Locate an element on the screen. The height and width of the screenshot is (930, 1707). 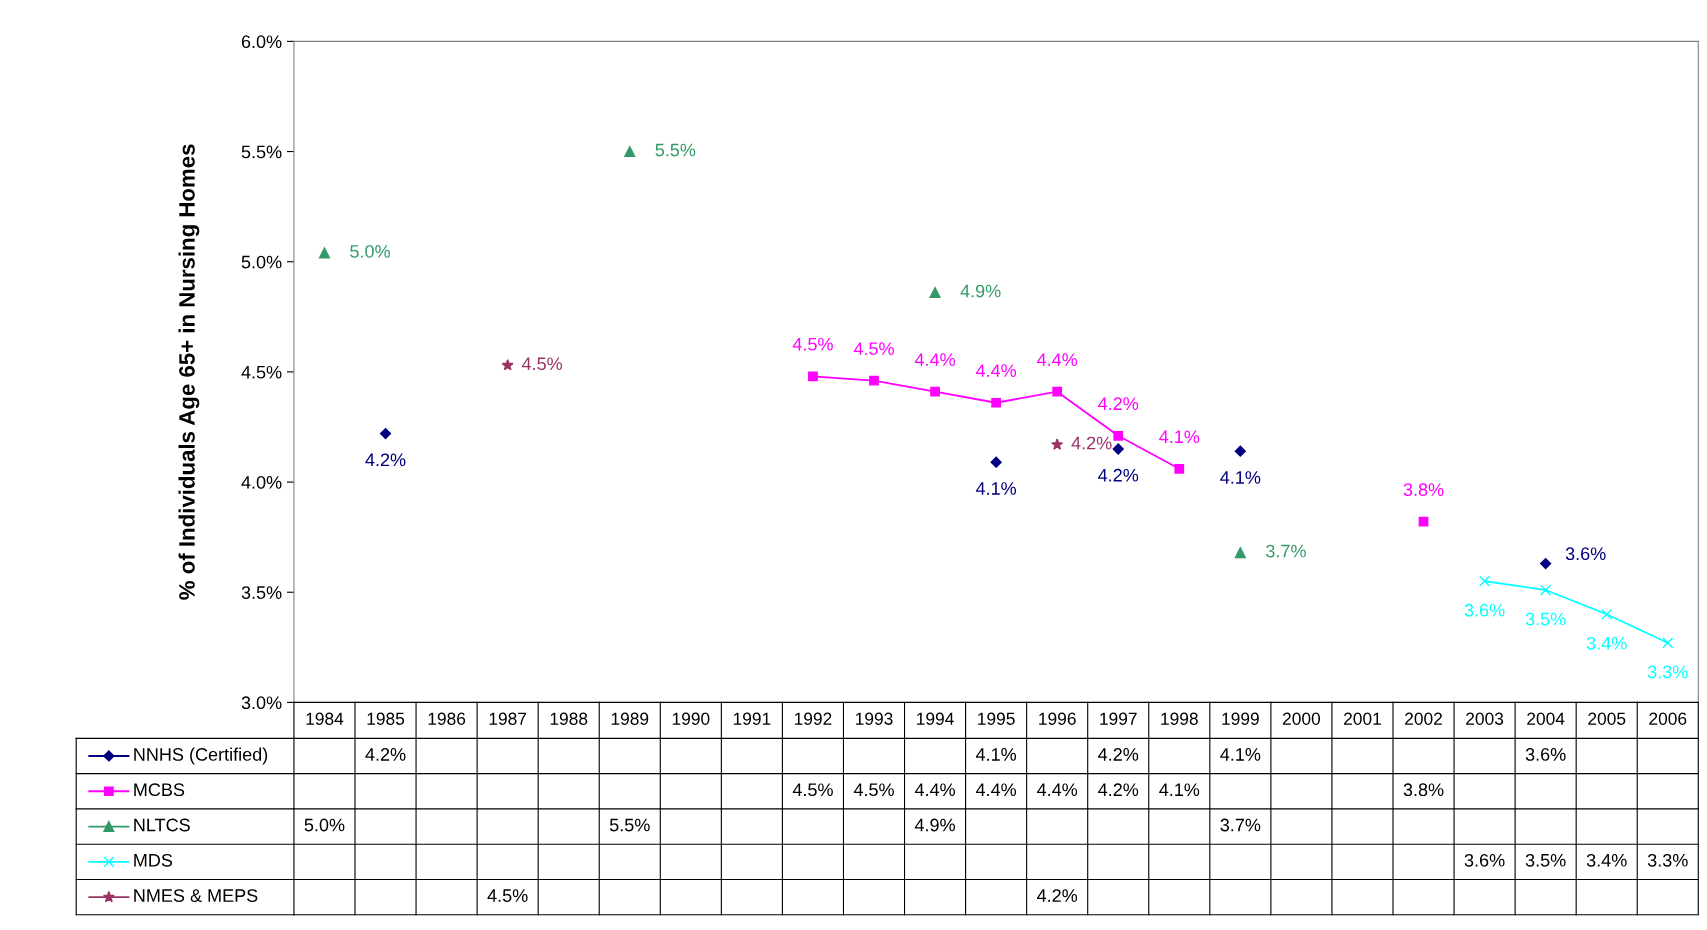
x-tick-label: 1985 is located at coordinates (386, 718).